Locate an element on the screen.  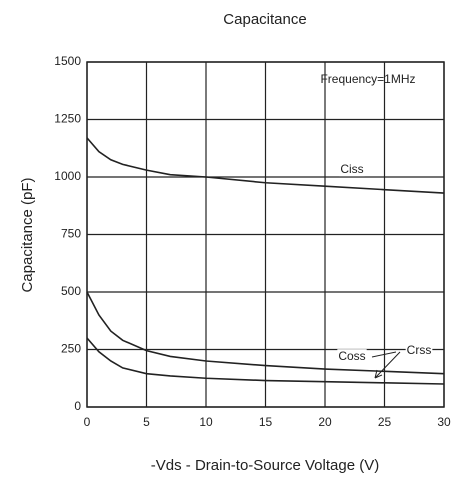
y-tick-label: 0 is located at coordinates (77, 406).